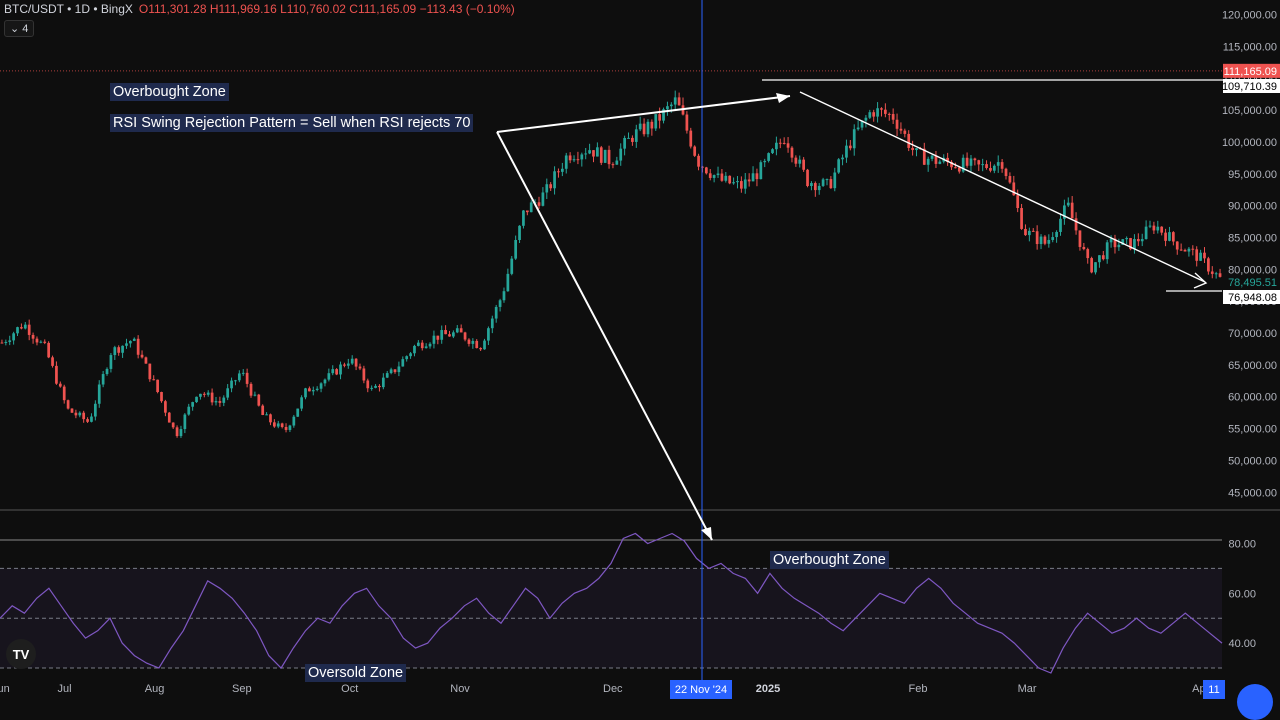 Image resolution: width=1280 pixels, height=720 pixels. I want to click on arrow-head, so click(1200, 280).